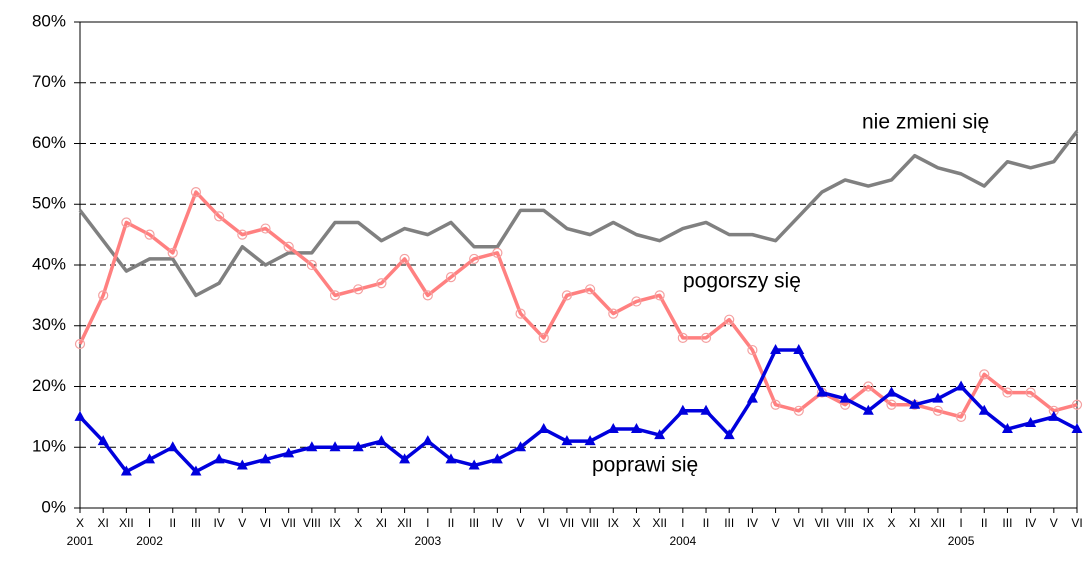 This screenshot has height=561, width=1084. I want to click on year-label: 2004, so click(682, 541).